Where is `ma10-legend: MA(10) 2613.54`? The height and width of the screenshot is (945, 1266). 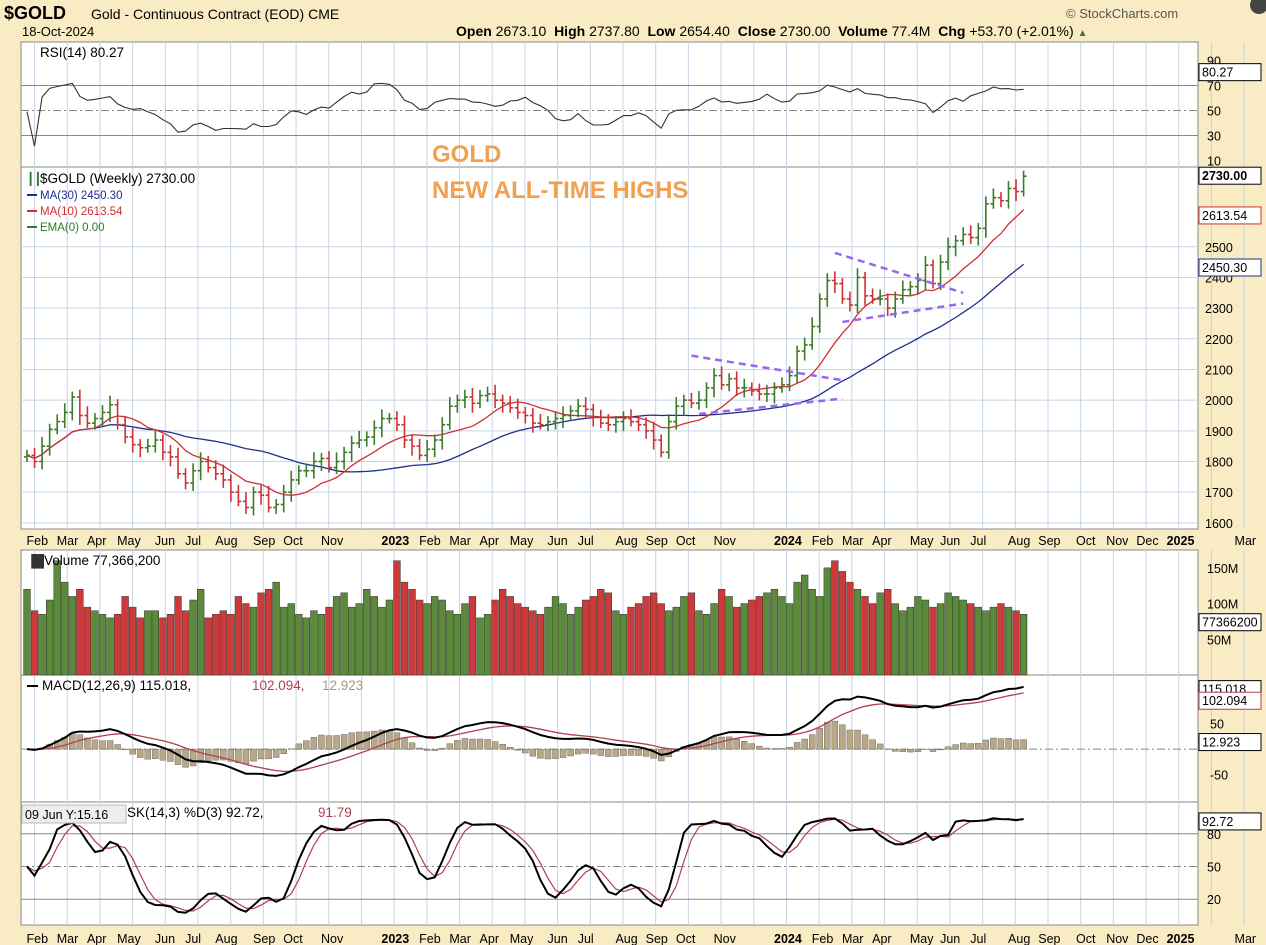 ma10-legend: MA(10) 2613.54 is located at coordinates (81, 212).